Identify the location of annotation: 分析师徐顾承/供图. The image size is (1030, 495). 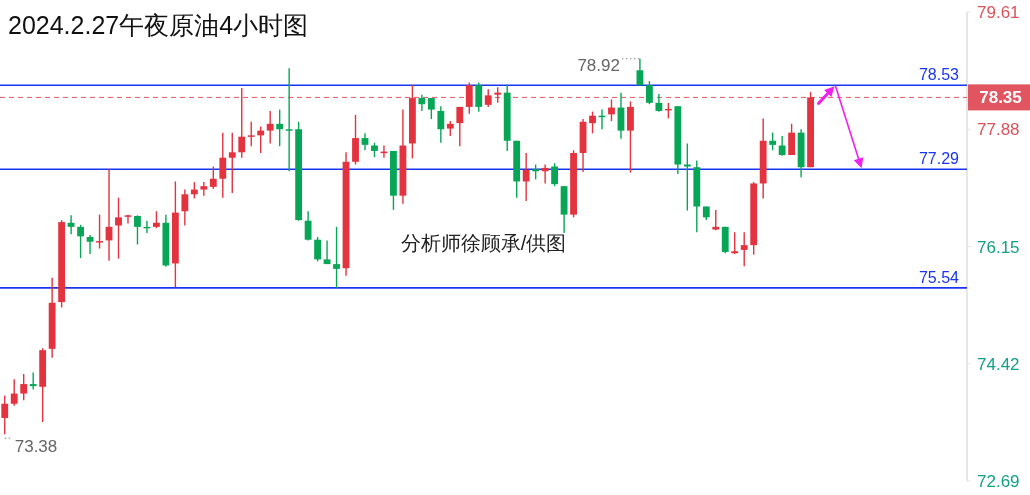
(483, 243).